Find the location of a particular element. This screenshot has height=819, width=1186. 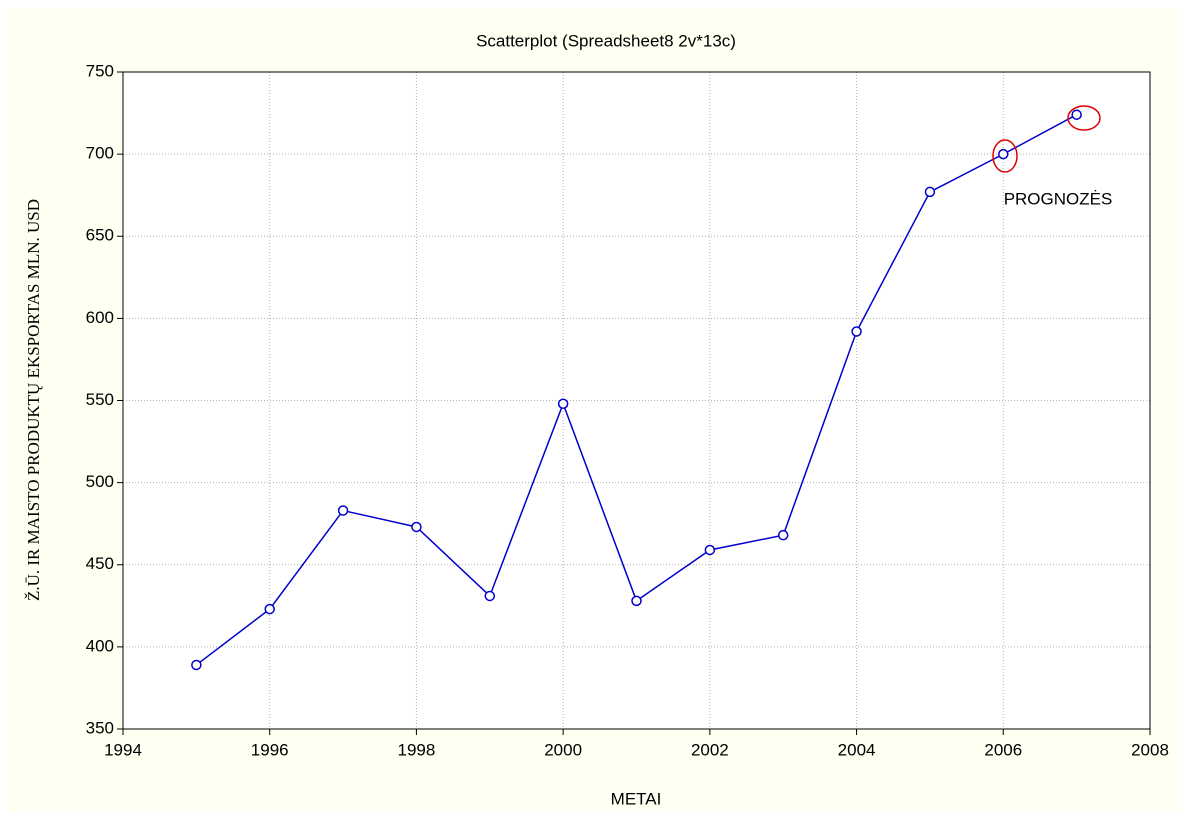

x-tick-label: 2006 is located at coordinates (1003, 749).